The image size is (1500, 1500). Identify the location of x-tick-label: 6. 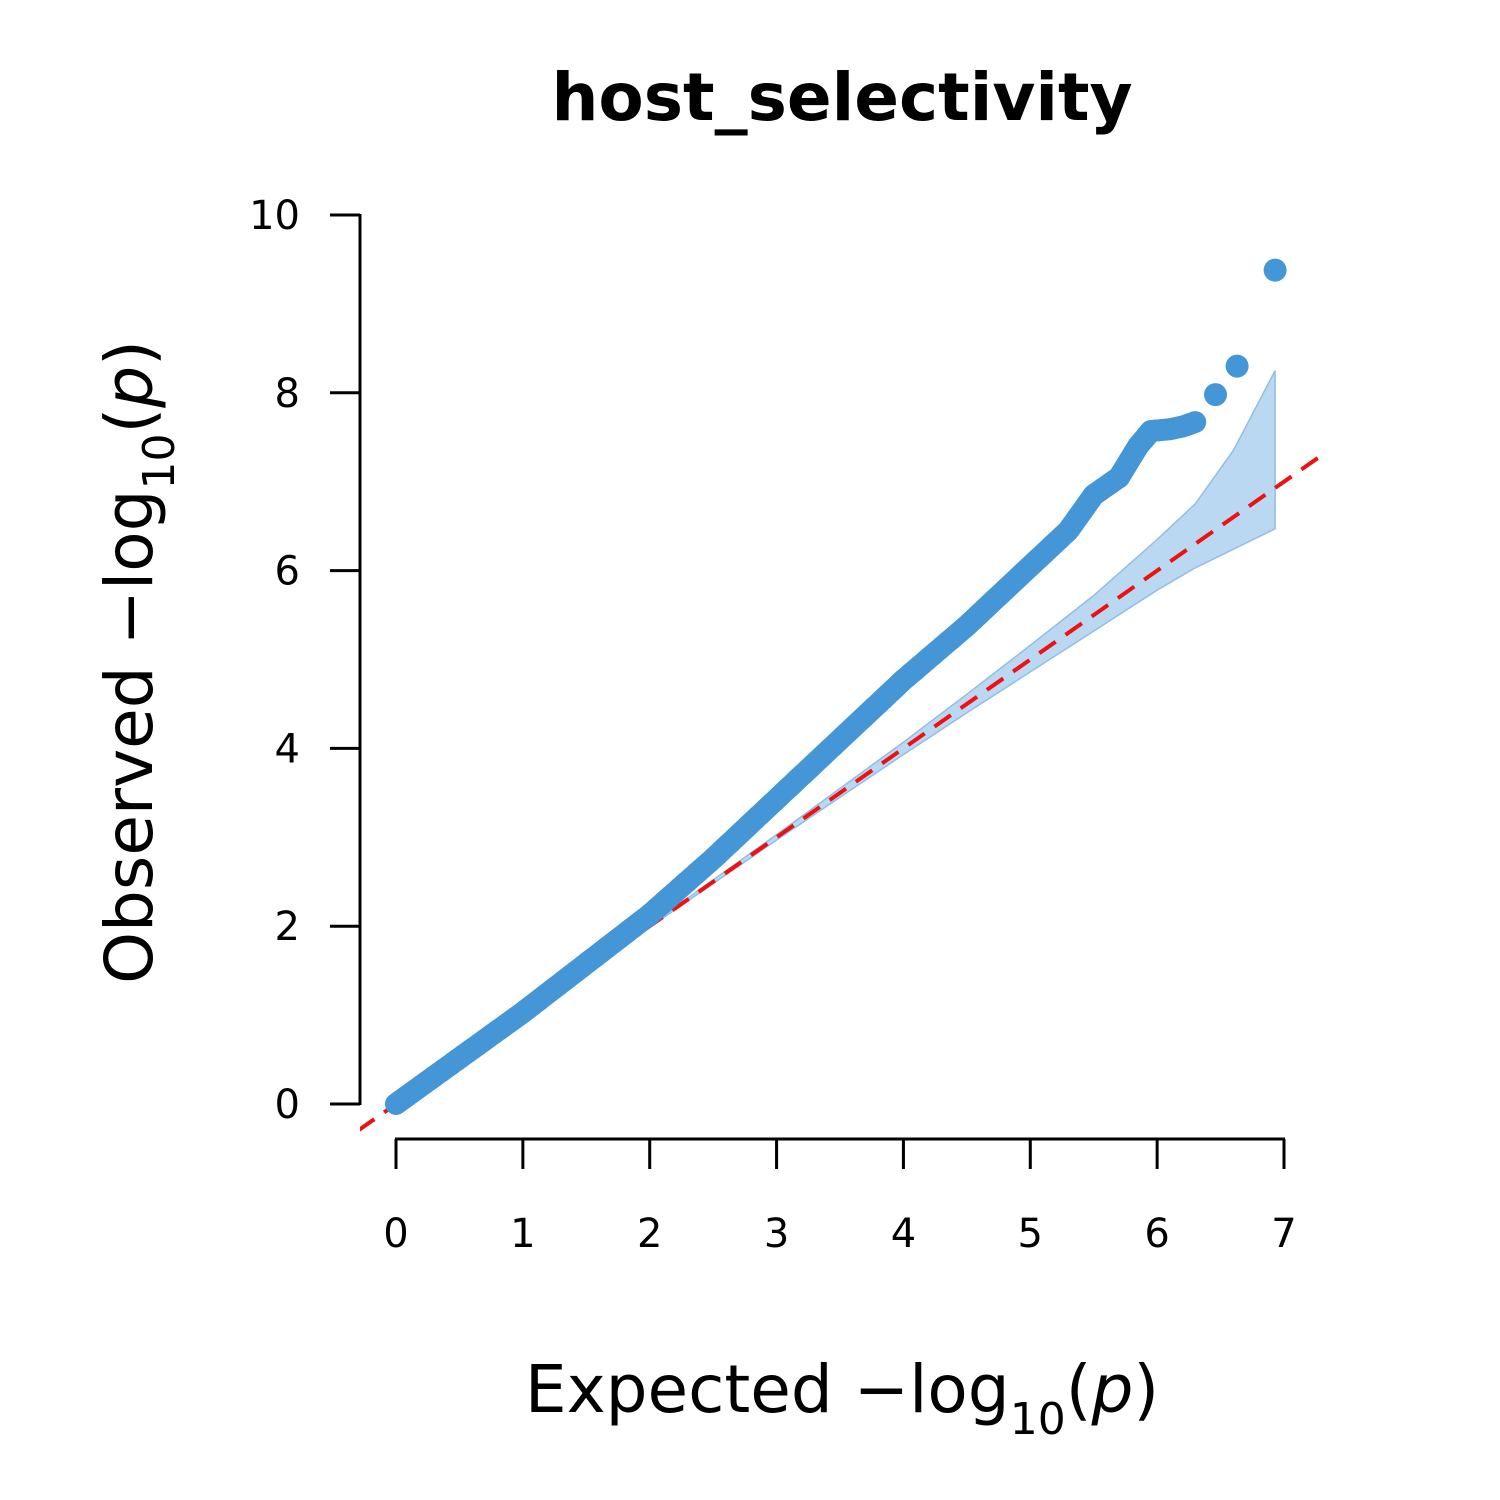
(1156, 1234).